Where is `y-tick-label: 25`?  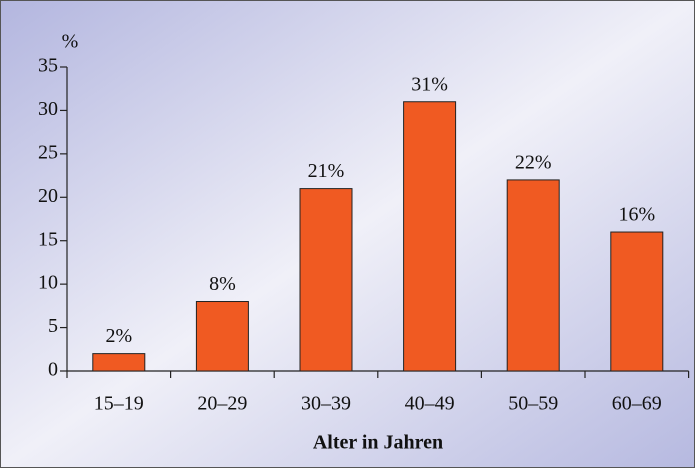 y-tick-label: 25 is located at coordinates (48, 152).